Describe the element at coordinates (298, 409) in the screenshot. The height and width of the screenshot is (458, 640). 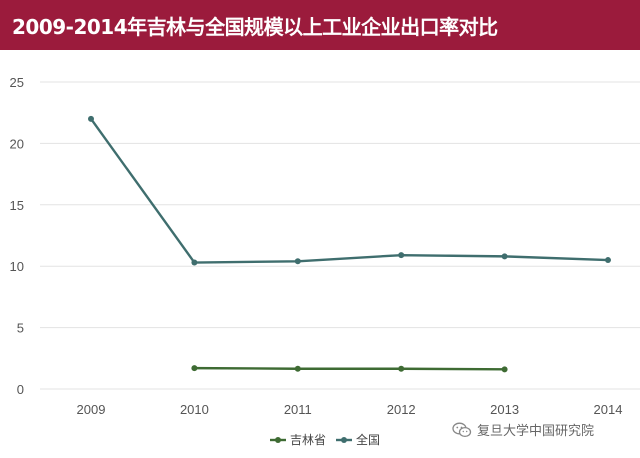
I see `x-tick-label: 2011` at that location.